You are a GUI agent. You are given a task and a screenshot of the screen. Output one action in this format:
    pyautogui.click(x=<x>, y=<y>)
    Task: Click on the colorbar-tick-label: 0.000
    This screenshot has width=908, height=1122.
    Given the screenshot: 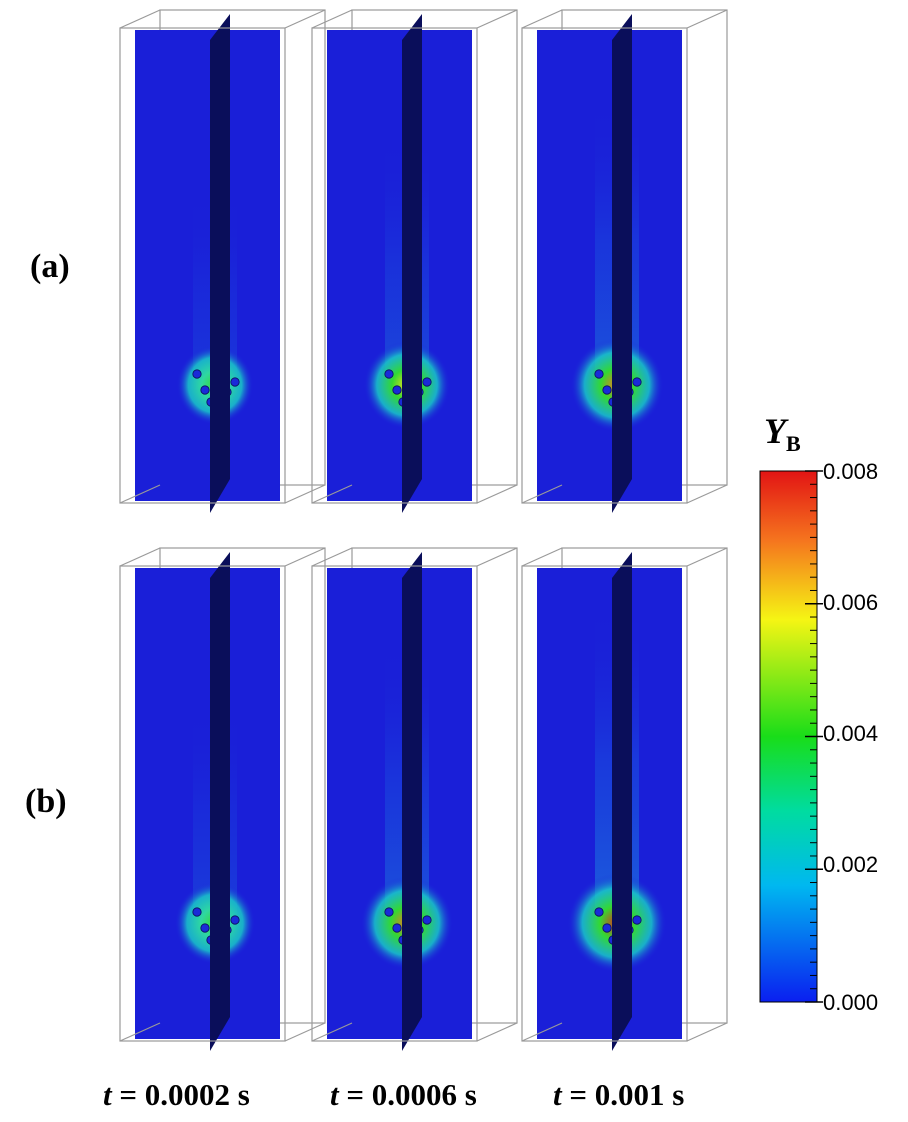 What is the action you would take?
    pyautogui.click(x=851, y=1002)
    